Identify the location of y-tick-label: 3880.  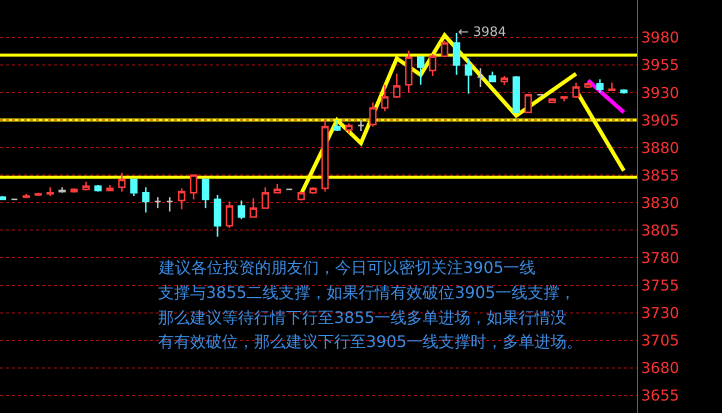
(660, 147).